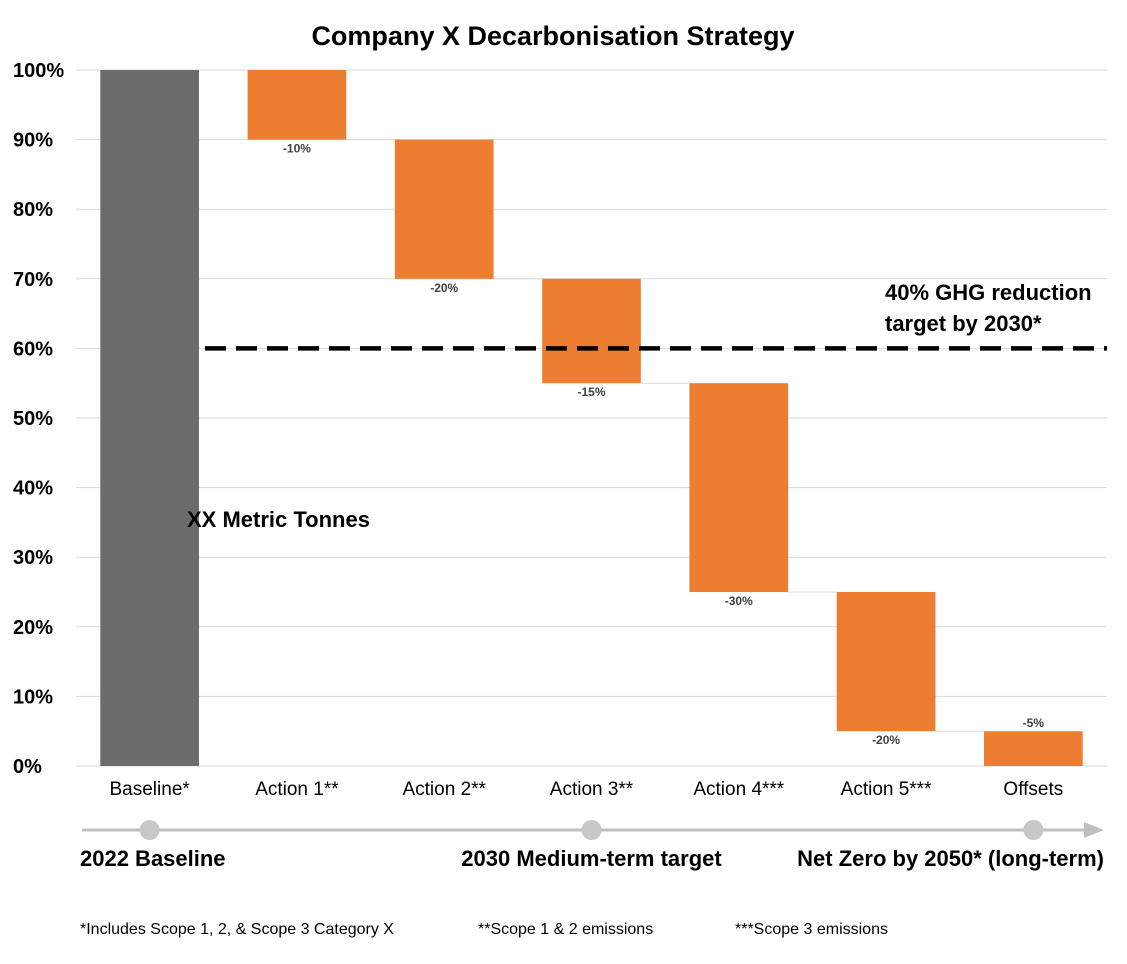  I want to click on y-tick-label: 70%, so click(33, 280).